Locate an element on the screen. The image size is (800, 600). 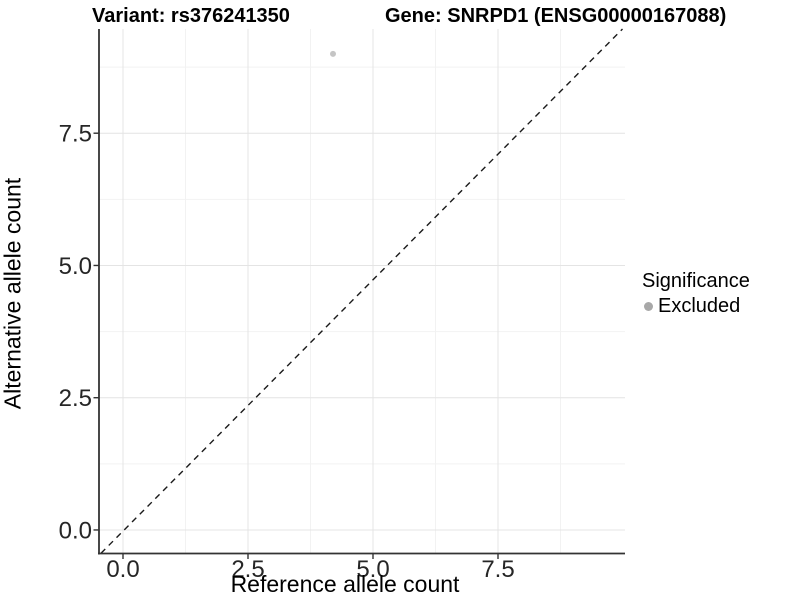
legend-title: Significance is located at coordinates (696, 281).